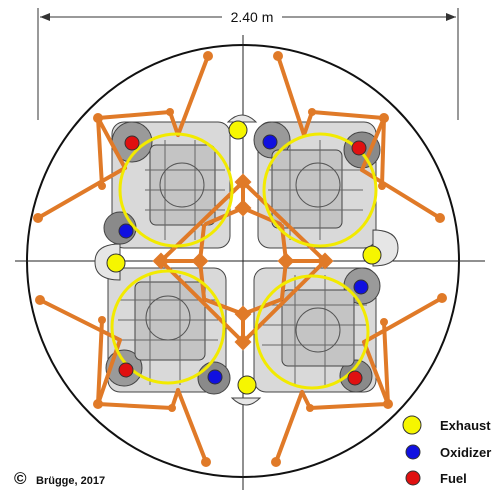  What do you see at coordinates (465, 452) in the screenshot?
I see `legend-label-oxidizer: Oxidizer` at bounding box center [465, 452].